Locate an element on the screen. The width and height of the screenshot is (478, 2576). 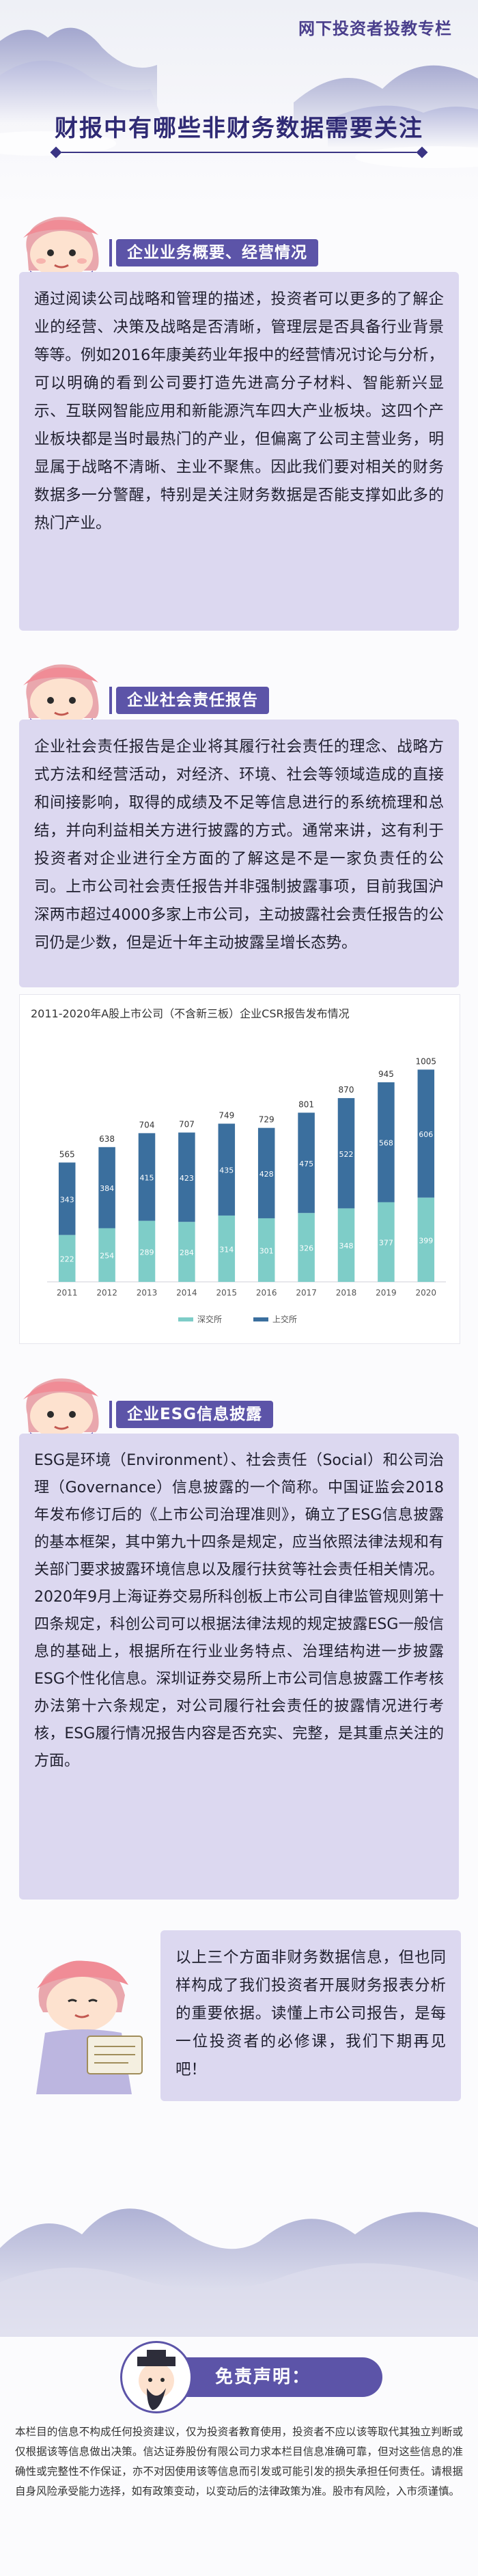
bar-segment-label: 428 is located at coordinates (266, 1174).